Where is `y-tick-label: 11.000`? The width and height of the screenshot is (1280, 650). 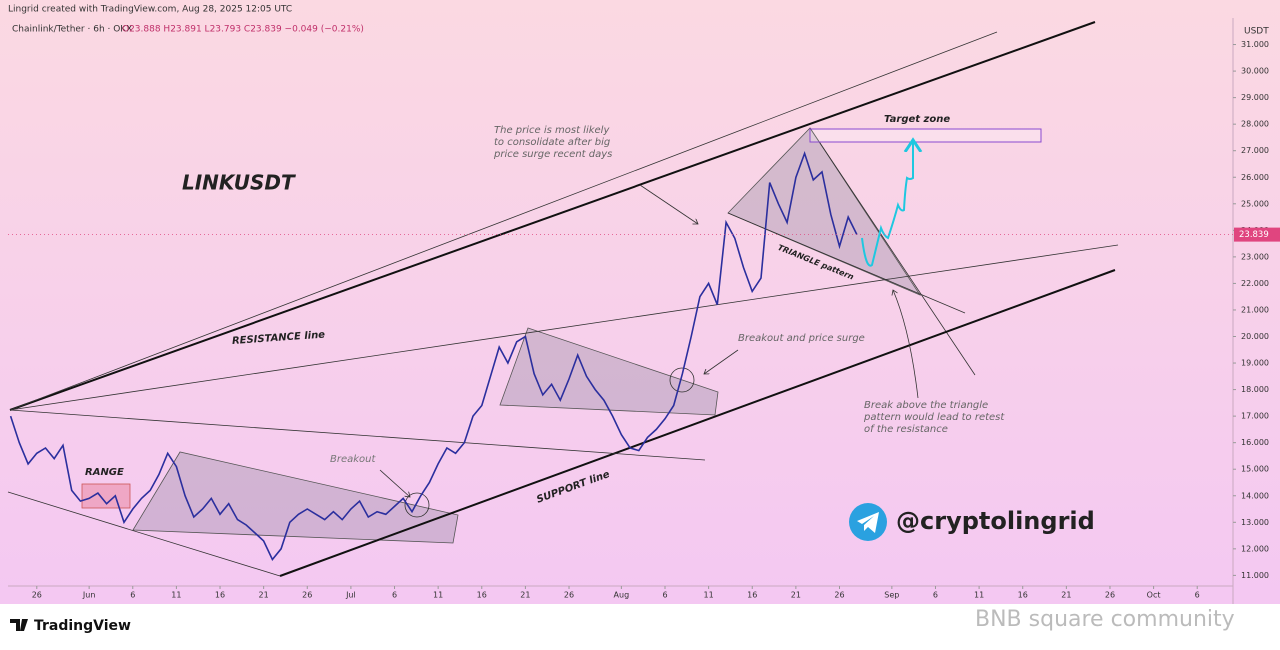 y-tick-label: 11.000 is located at coordinates (1255, 575).